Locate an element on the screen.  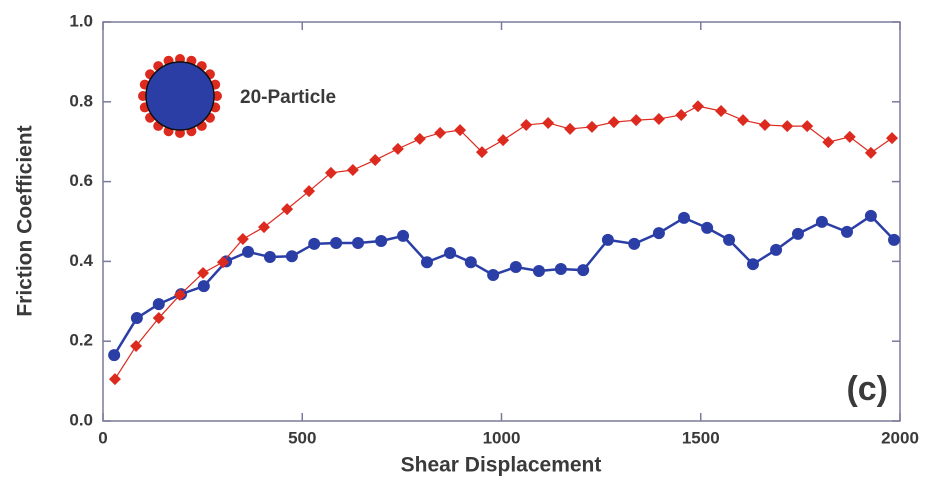
y-tick-label: 0.6 is located at coordinates (81, 180).